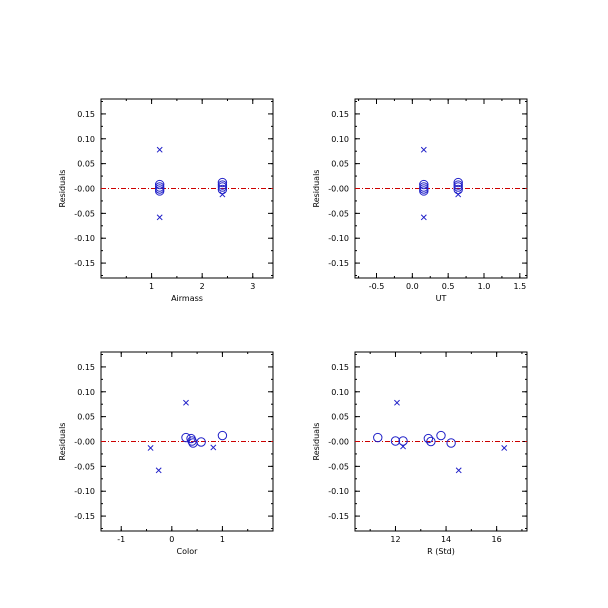 The width and height of the screenshot is (608, 608). I want to click on x-tick-label: 1.0, so click(484, 286).